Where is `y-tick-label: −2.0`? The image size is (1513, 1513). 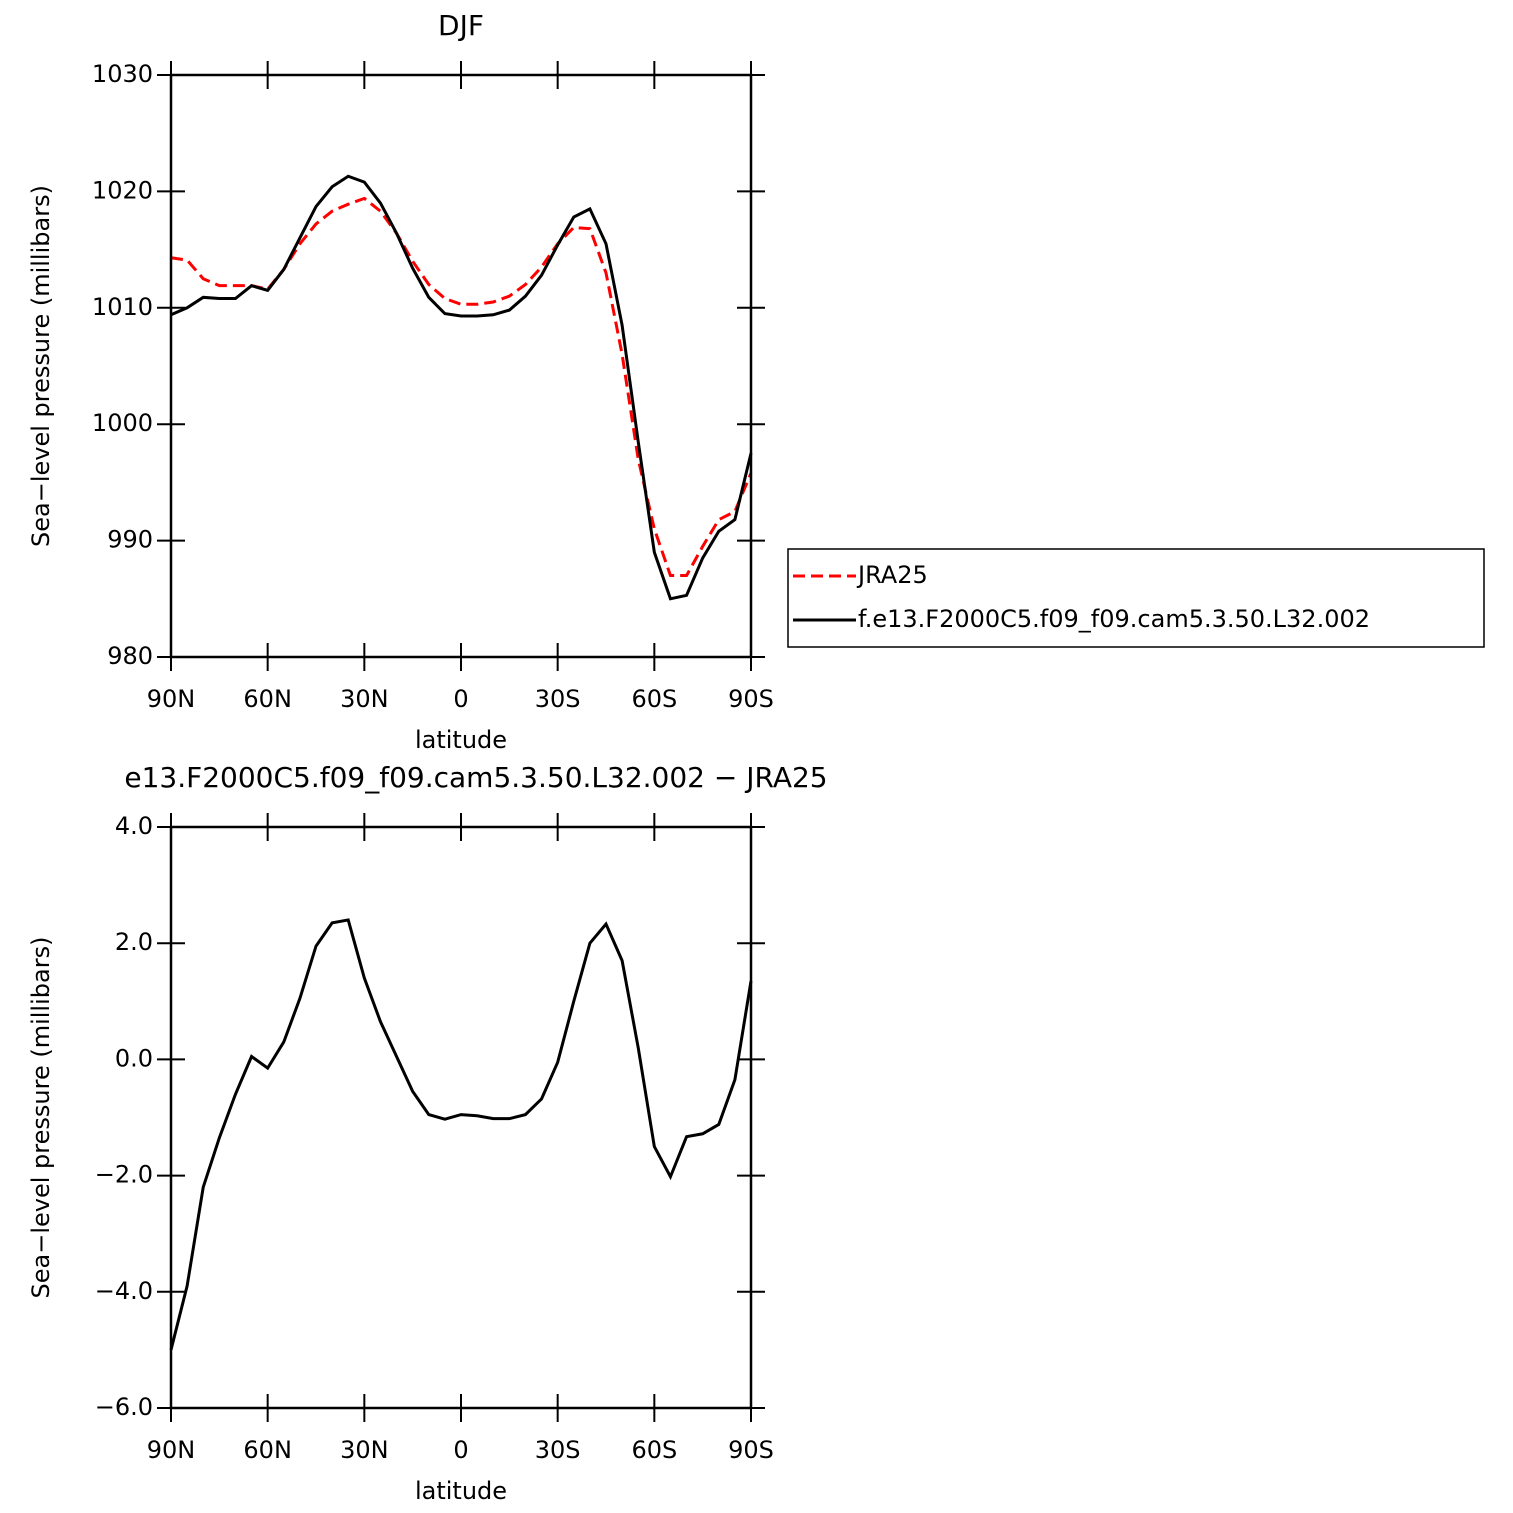 y-tick-label: −2.0 is located at coordinates (124, 1175).